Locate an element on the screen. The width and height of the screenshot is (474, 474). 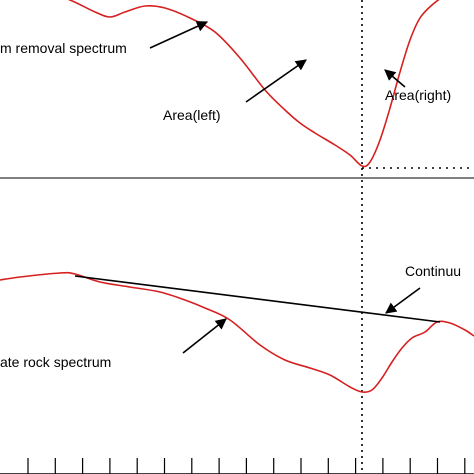
continuum-label: Continuu is located at coordinates (433, 271).